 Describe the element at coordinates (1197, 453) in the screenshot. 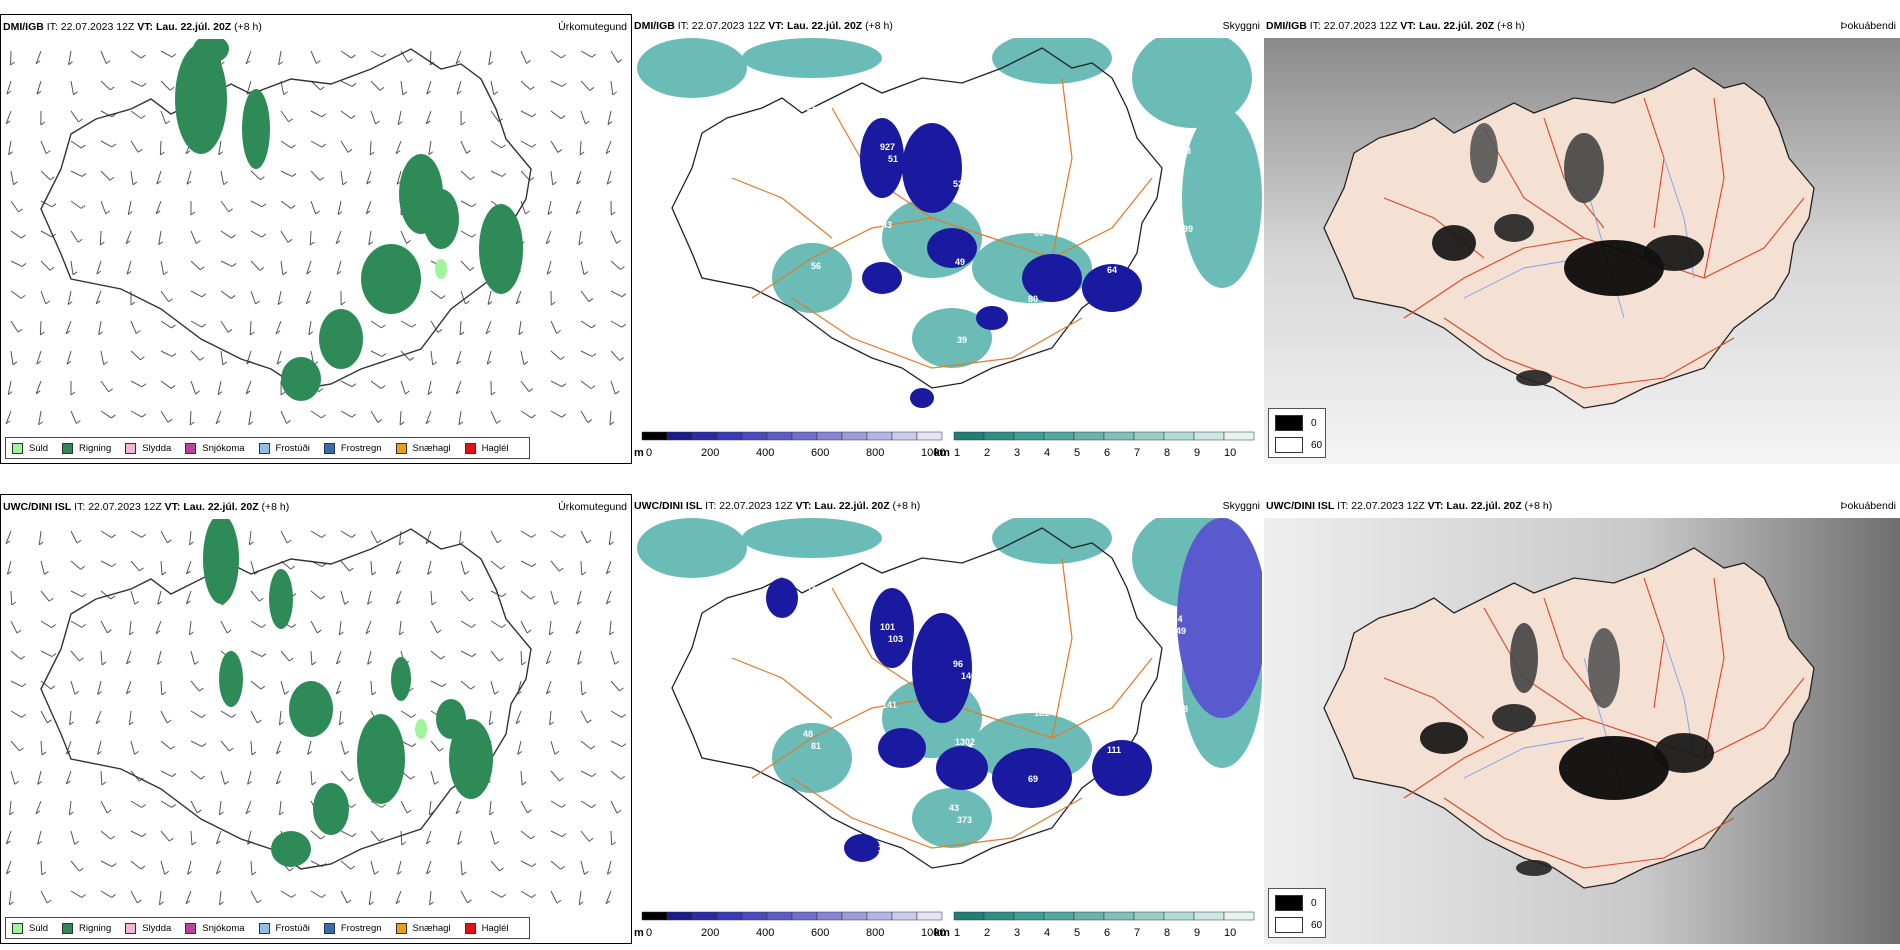

I see `visibility-tick-label: 9` at that location.